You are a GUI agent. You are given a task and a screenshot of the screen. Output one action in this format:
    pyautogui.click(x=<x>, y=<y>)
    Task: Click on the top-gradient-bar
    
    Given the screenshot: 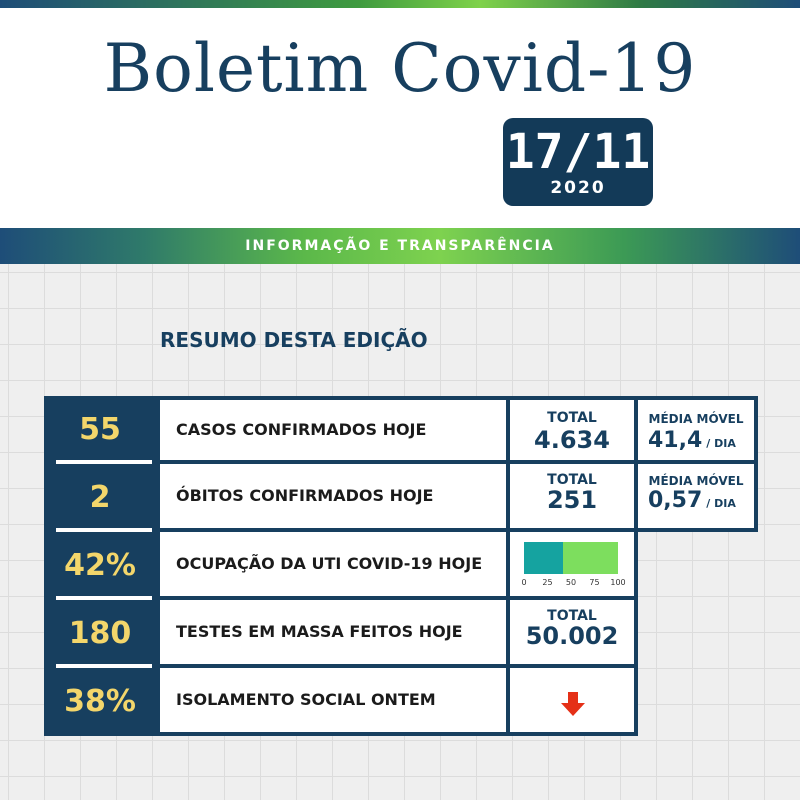 What is the action you would take?
    pyautogui.click(x=400, y=4)
    